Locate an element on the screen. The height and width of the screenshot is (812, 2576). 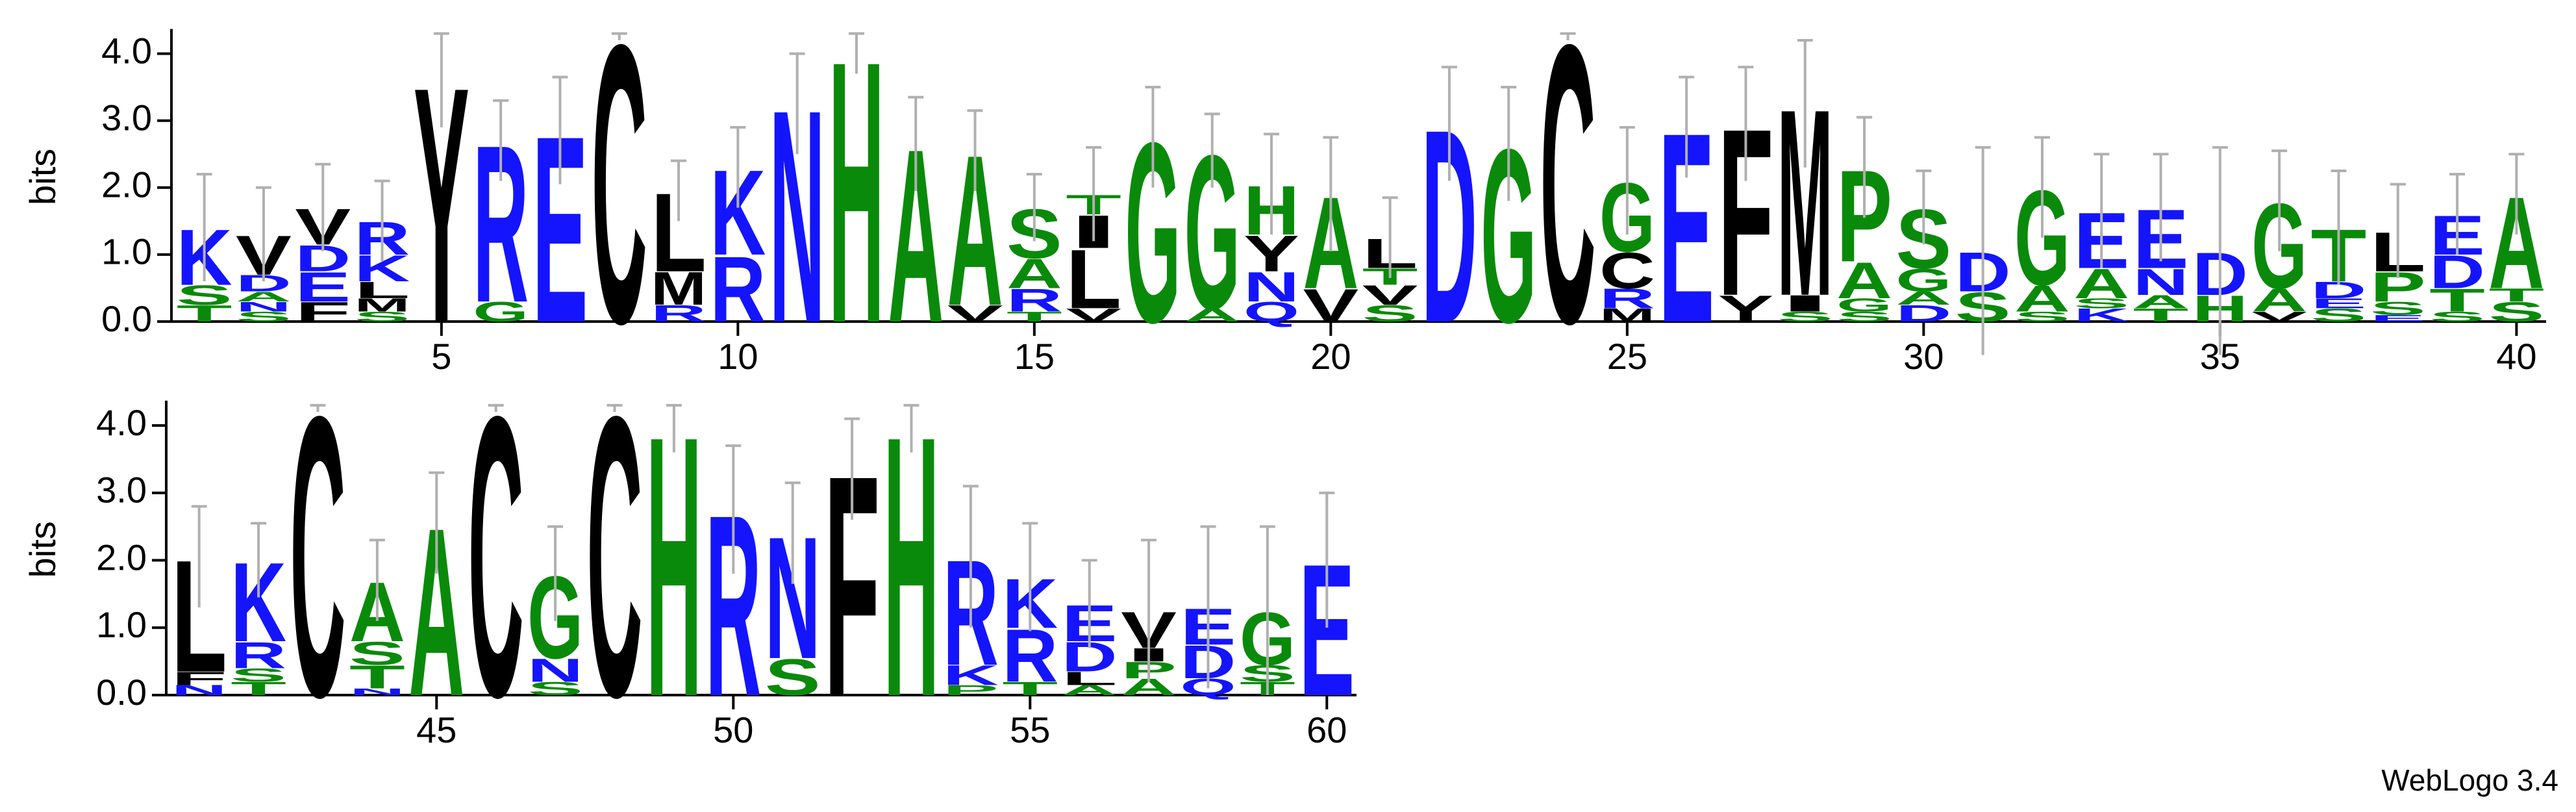
x-tick-label: 20 is located at coordinates (1330, 356).